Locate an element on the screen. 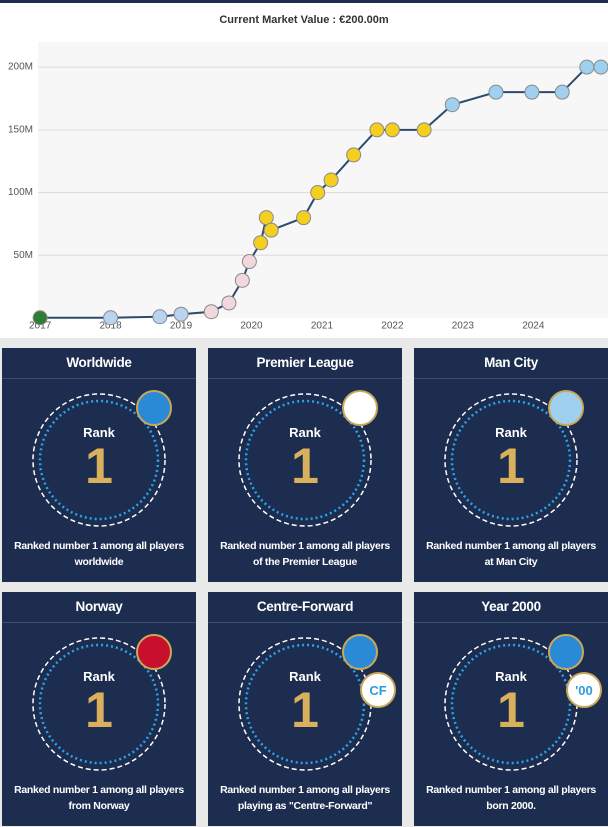 The width and height of the screenshot is (608, 827). x-tick-label: 2024 is located at coordinates (533, 326).